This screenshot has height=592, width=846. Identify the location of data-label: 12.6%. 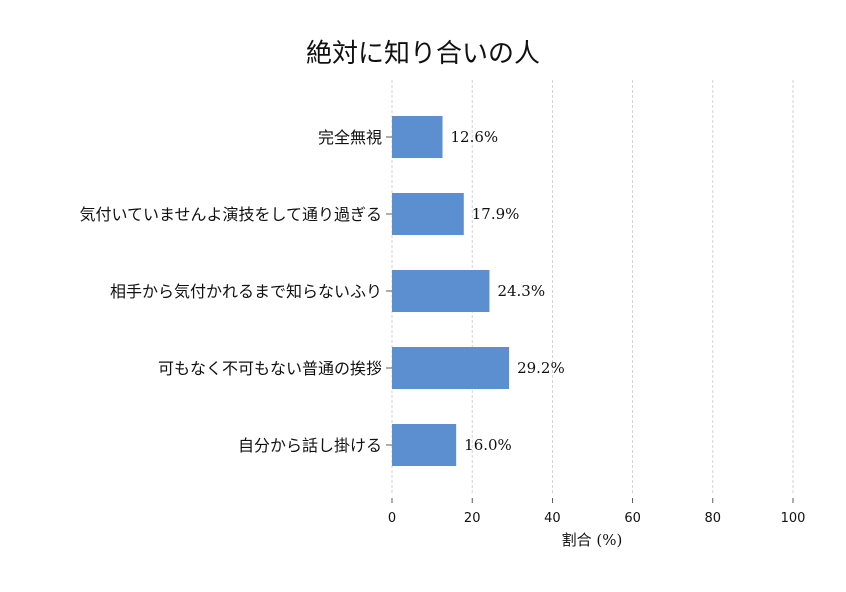
(475, 137).